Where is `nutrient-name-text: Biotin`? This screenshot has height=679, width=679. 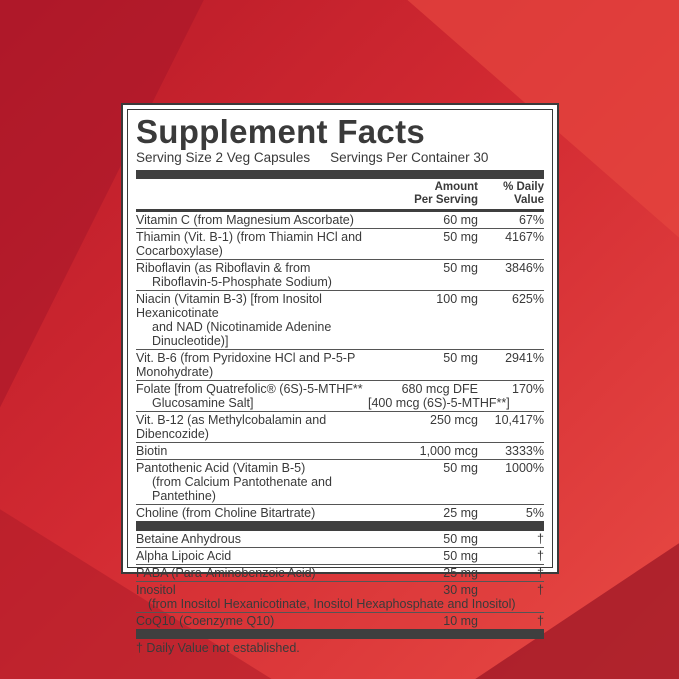 nutrient-name-text: Biotin is located at coordinates (152, 451).